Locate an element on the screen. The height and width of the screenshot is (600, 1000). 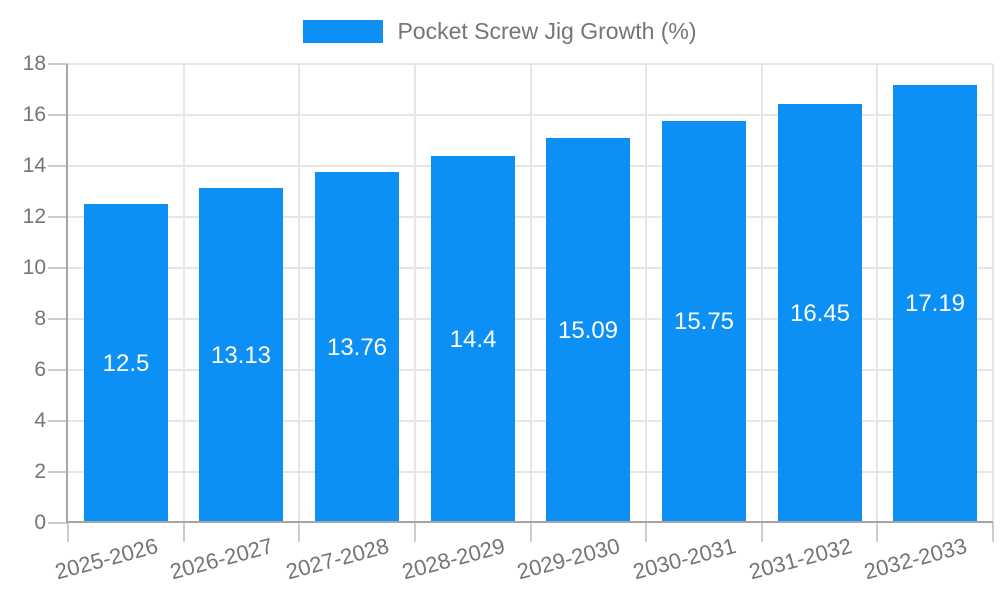
bar: 15.75 is located at coordinates (704, 322).